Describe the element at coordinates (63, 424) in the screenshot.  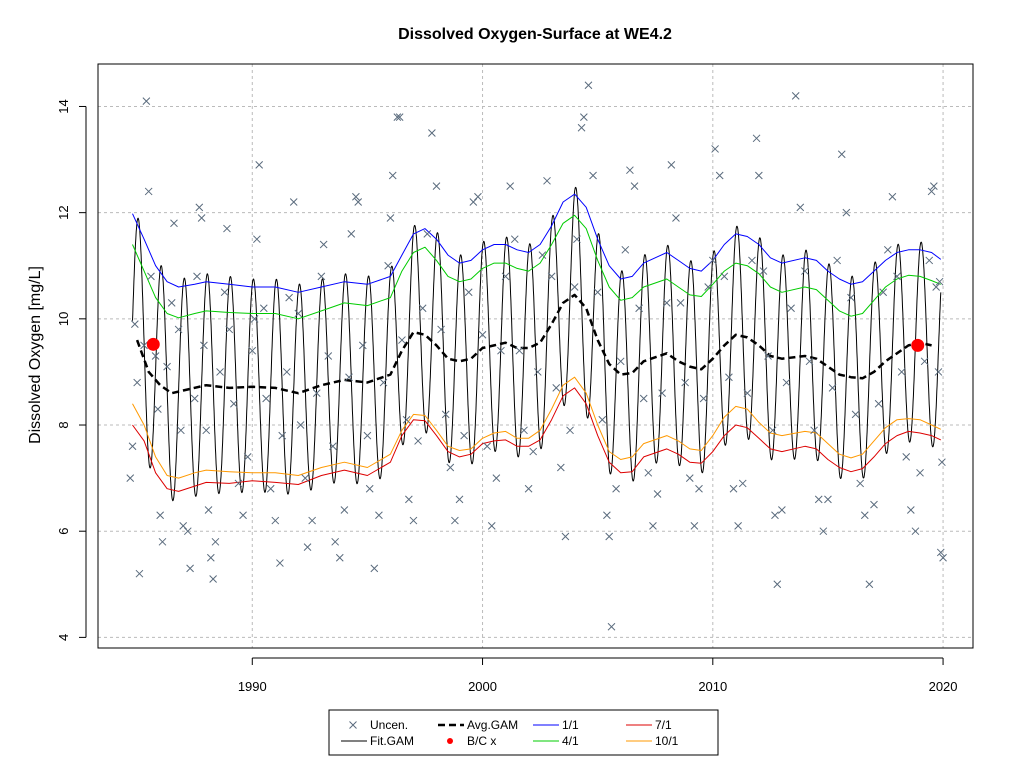
I see `y-tick-label-2: 8` at that location.